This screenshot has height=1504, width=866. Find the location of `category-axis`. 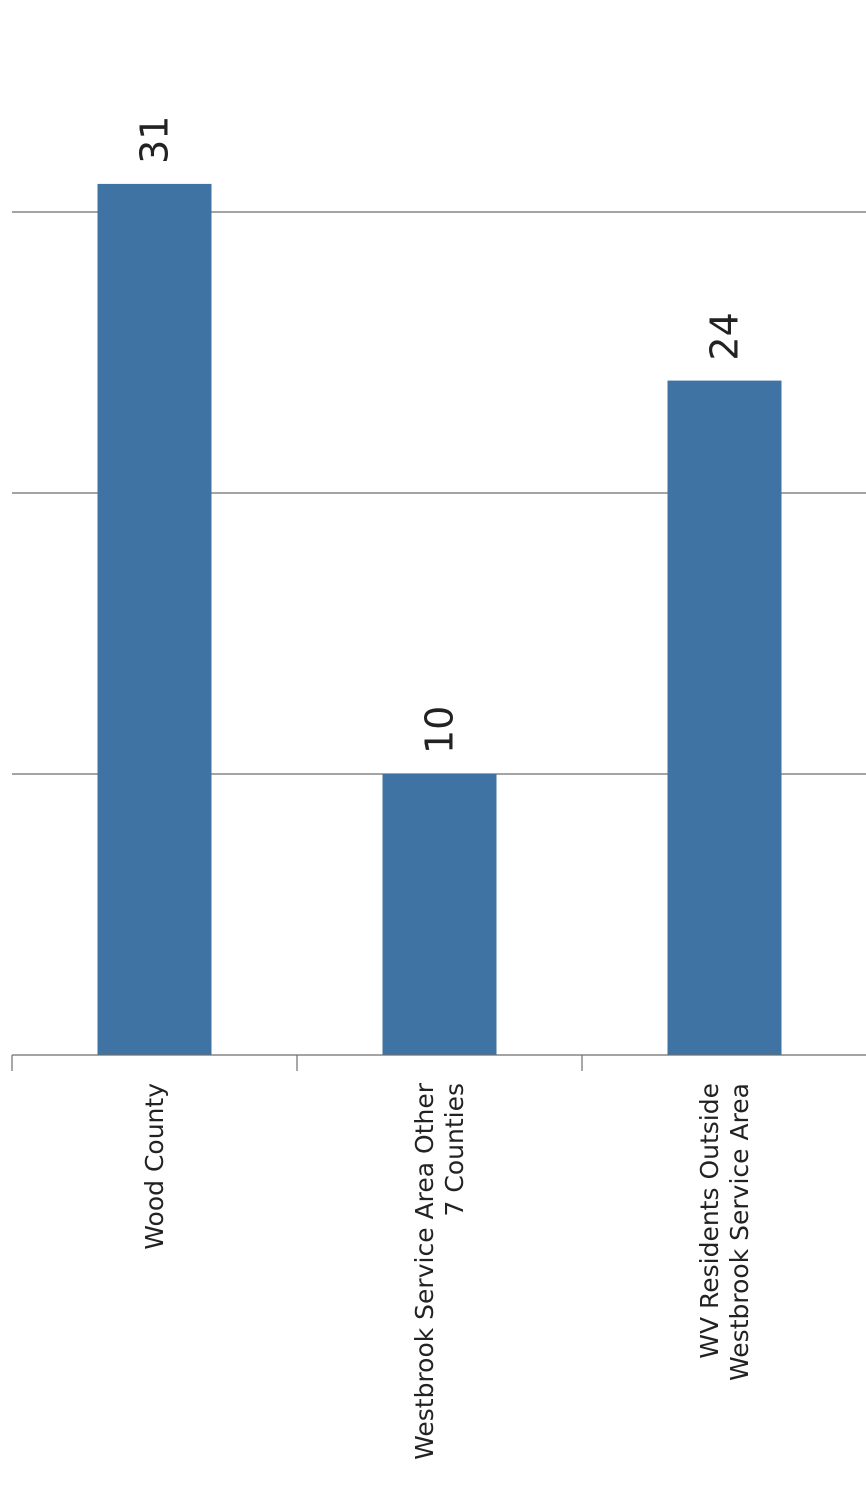

category-axis is located at coordinates (438, 1062).